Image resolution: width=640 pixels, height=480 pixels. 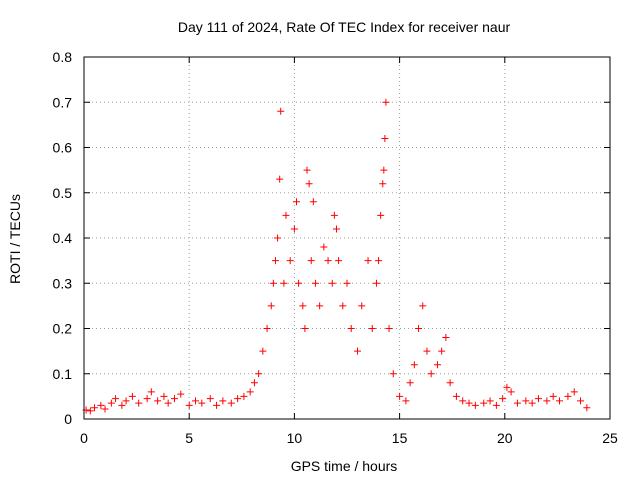 I want to click on y-tick-label: 0.6, so click(x=63, y=148).